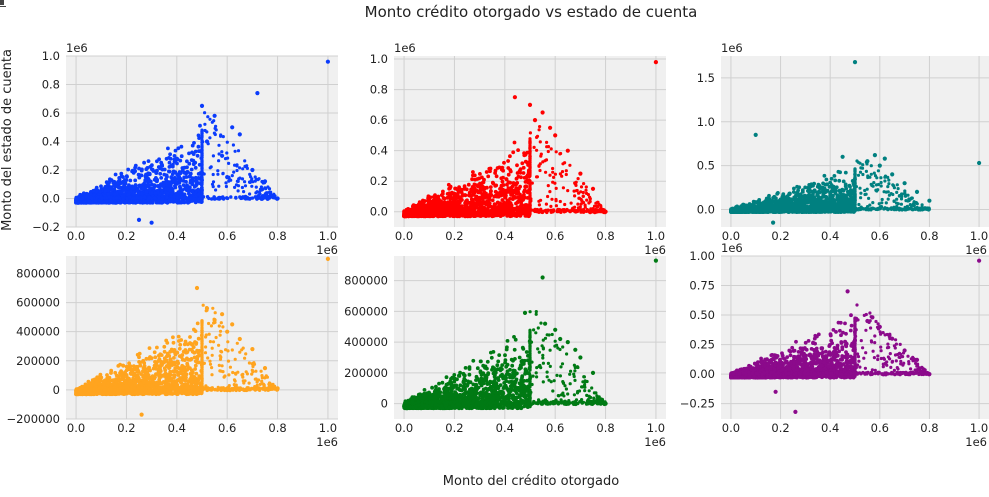 This screenshot has width=989, height=497. What do you see at coordinates (855, 142) in the screenshot?
I see `point-cloud` at bounding box center [855, 142].